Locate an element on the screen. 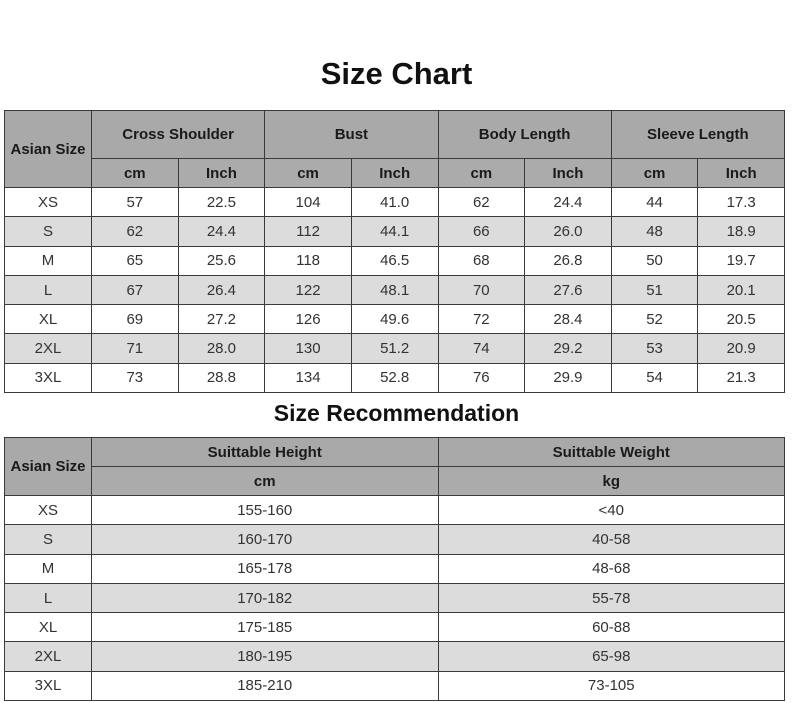 This screenshot has width=793, height=703. value-cell: 126 is located at coordinates (308, 319).